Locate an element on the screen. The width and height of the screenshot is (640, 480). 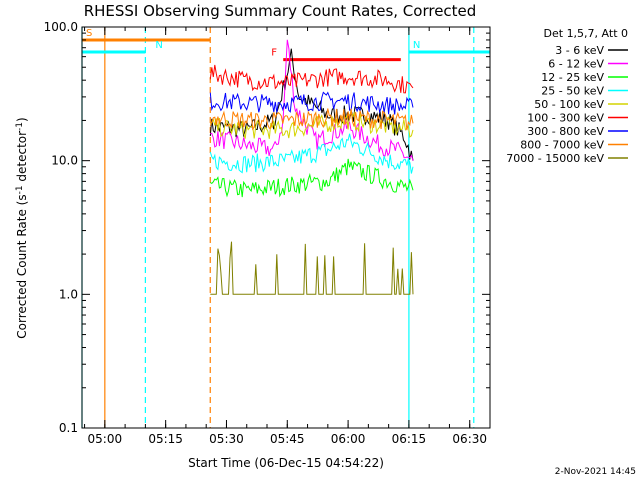
x-tick-label: 05:30 is located at coordinates (226, 439).